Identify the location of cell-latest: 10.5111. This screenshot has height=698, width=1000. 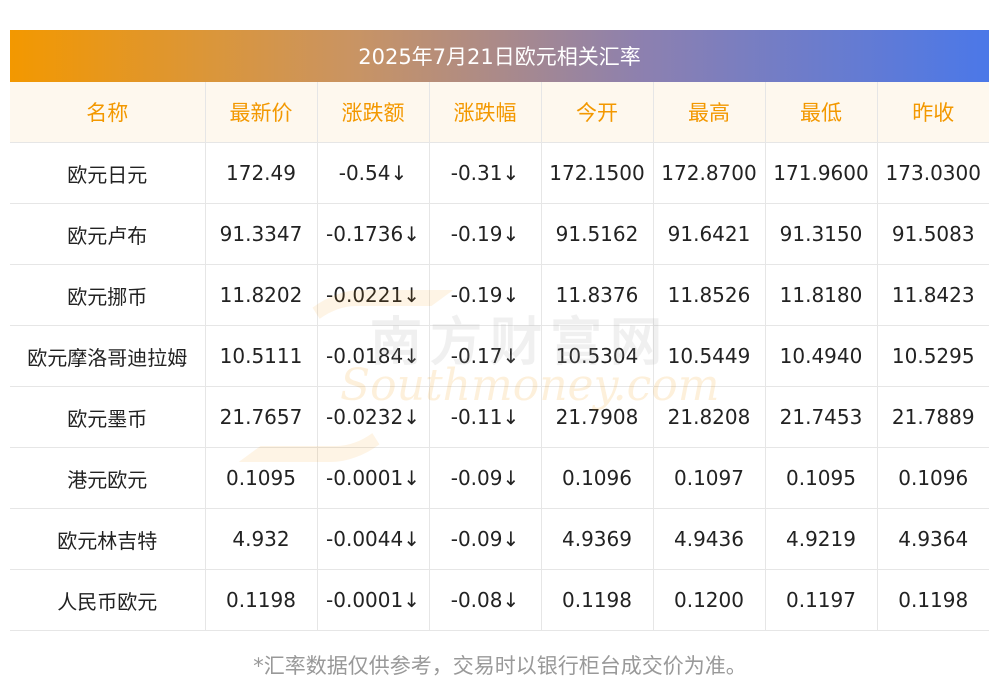
(261, 356).